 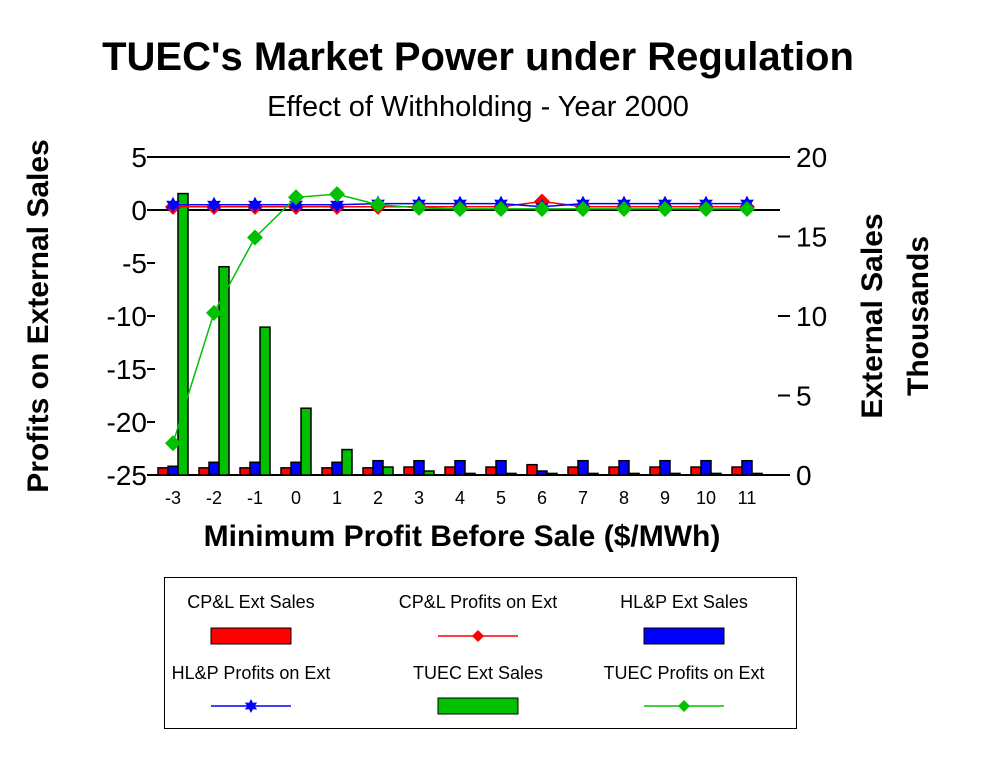 I want to click on y-tick-label: -20, so click(x=127, y=422).